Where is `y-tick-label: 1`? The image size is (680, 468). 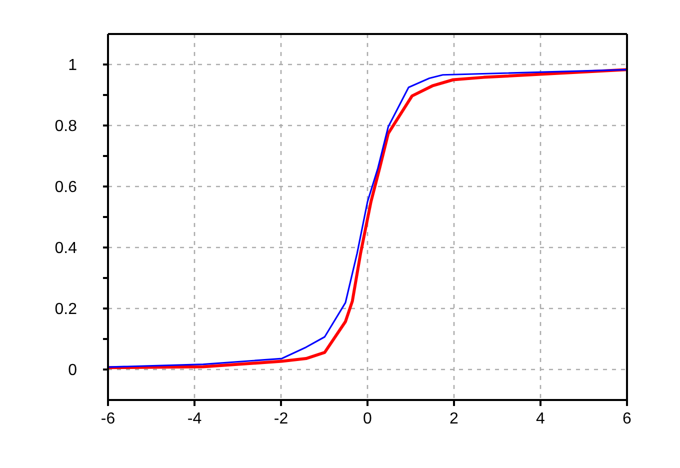
y-tick-label: 1 is located at coordinates (73, 65).